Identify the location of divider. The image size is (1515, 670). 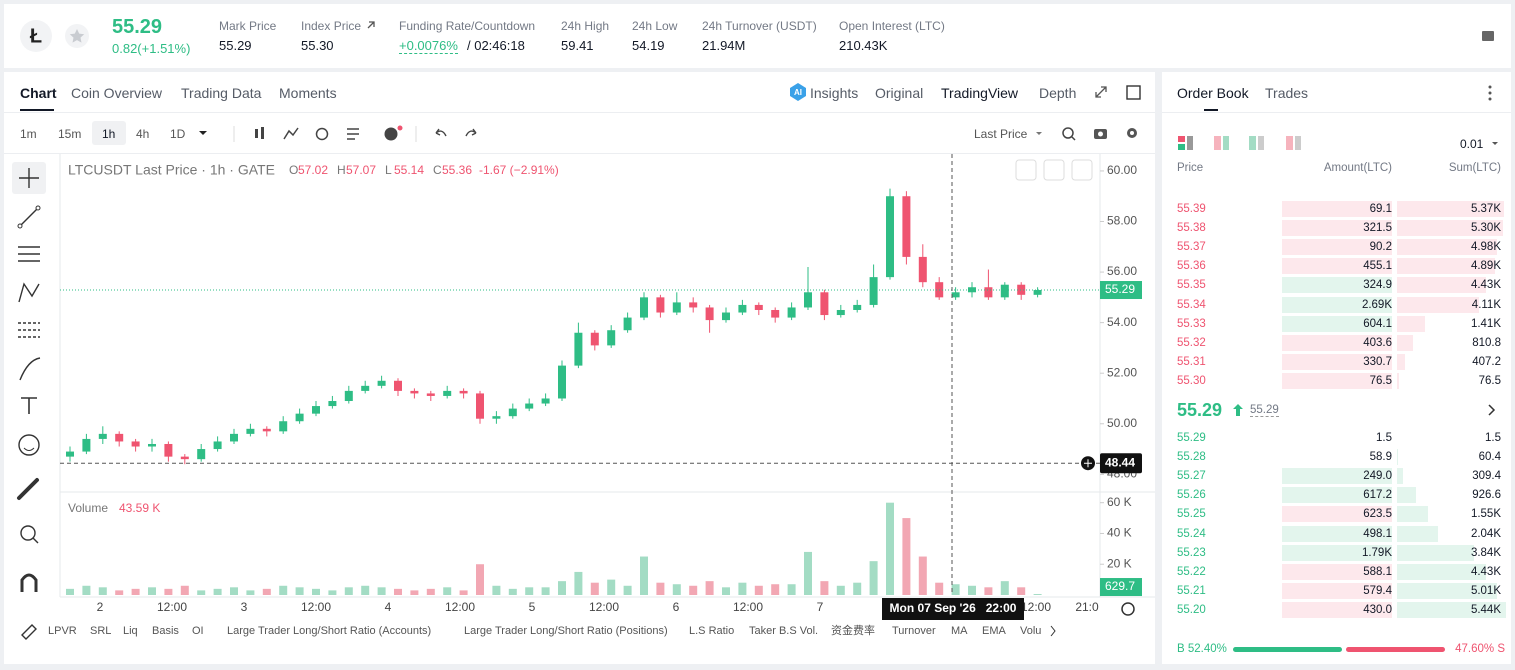
(579, 112).